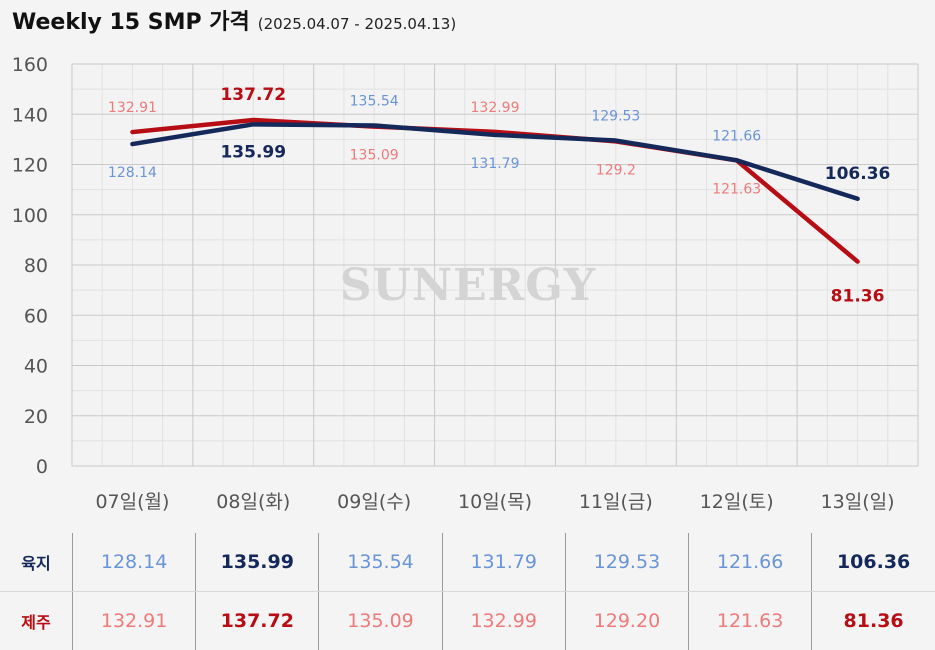 Image resolution: width=935 pixels, height=650 pixels. Describe the element at coordinates (616, 170) in the screenshot. I see `data-label-jeju: 129.2` at that location.